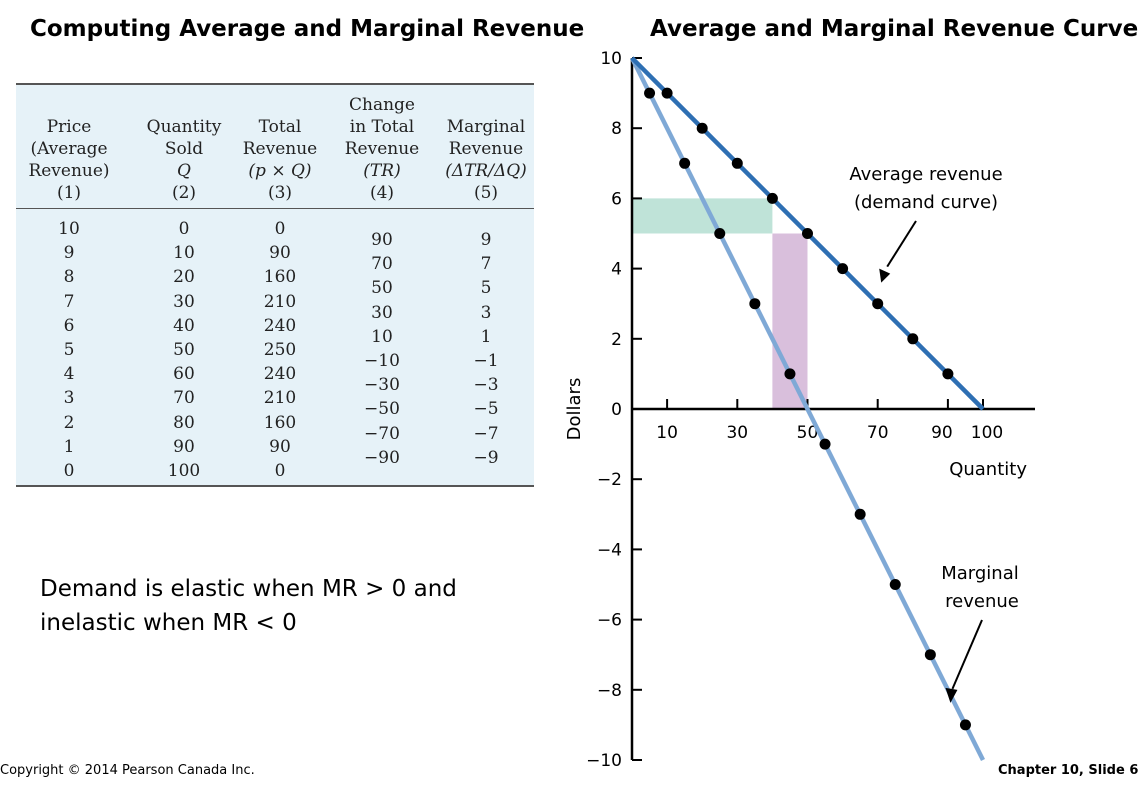 The width and height of the screenshot is (1138, 790). I want to click on x-tick-label: 30, so click(737, 433).